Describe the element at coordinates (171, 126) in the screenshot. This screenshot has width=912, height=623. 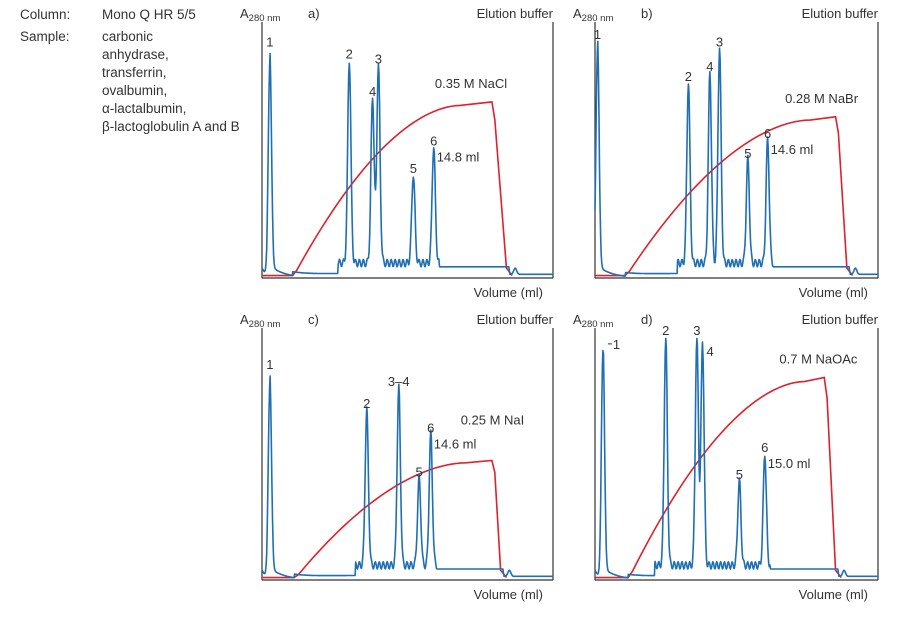
I see `sample-item: β-lactoglobulin A and B` at that location.